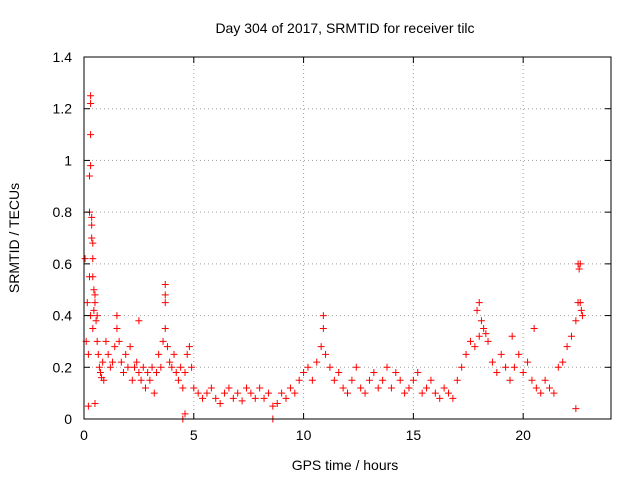 This screenshot has width=640, height=480. I want to click on x-axis-title: GPS time / hours, so click(345, 465).